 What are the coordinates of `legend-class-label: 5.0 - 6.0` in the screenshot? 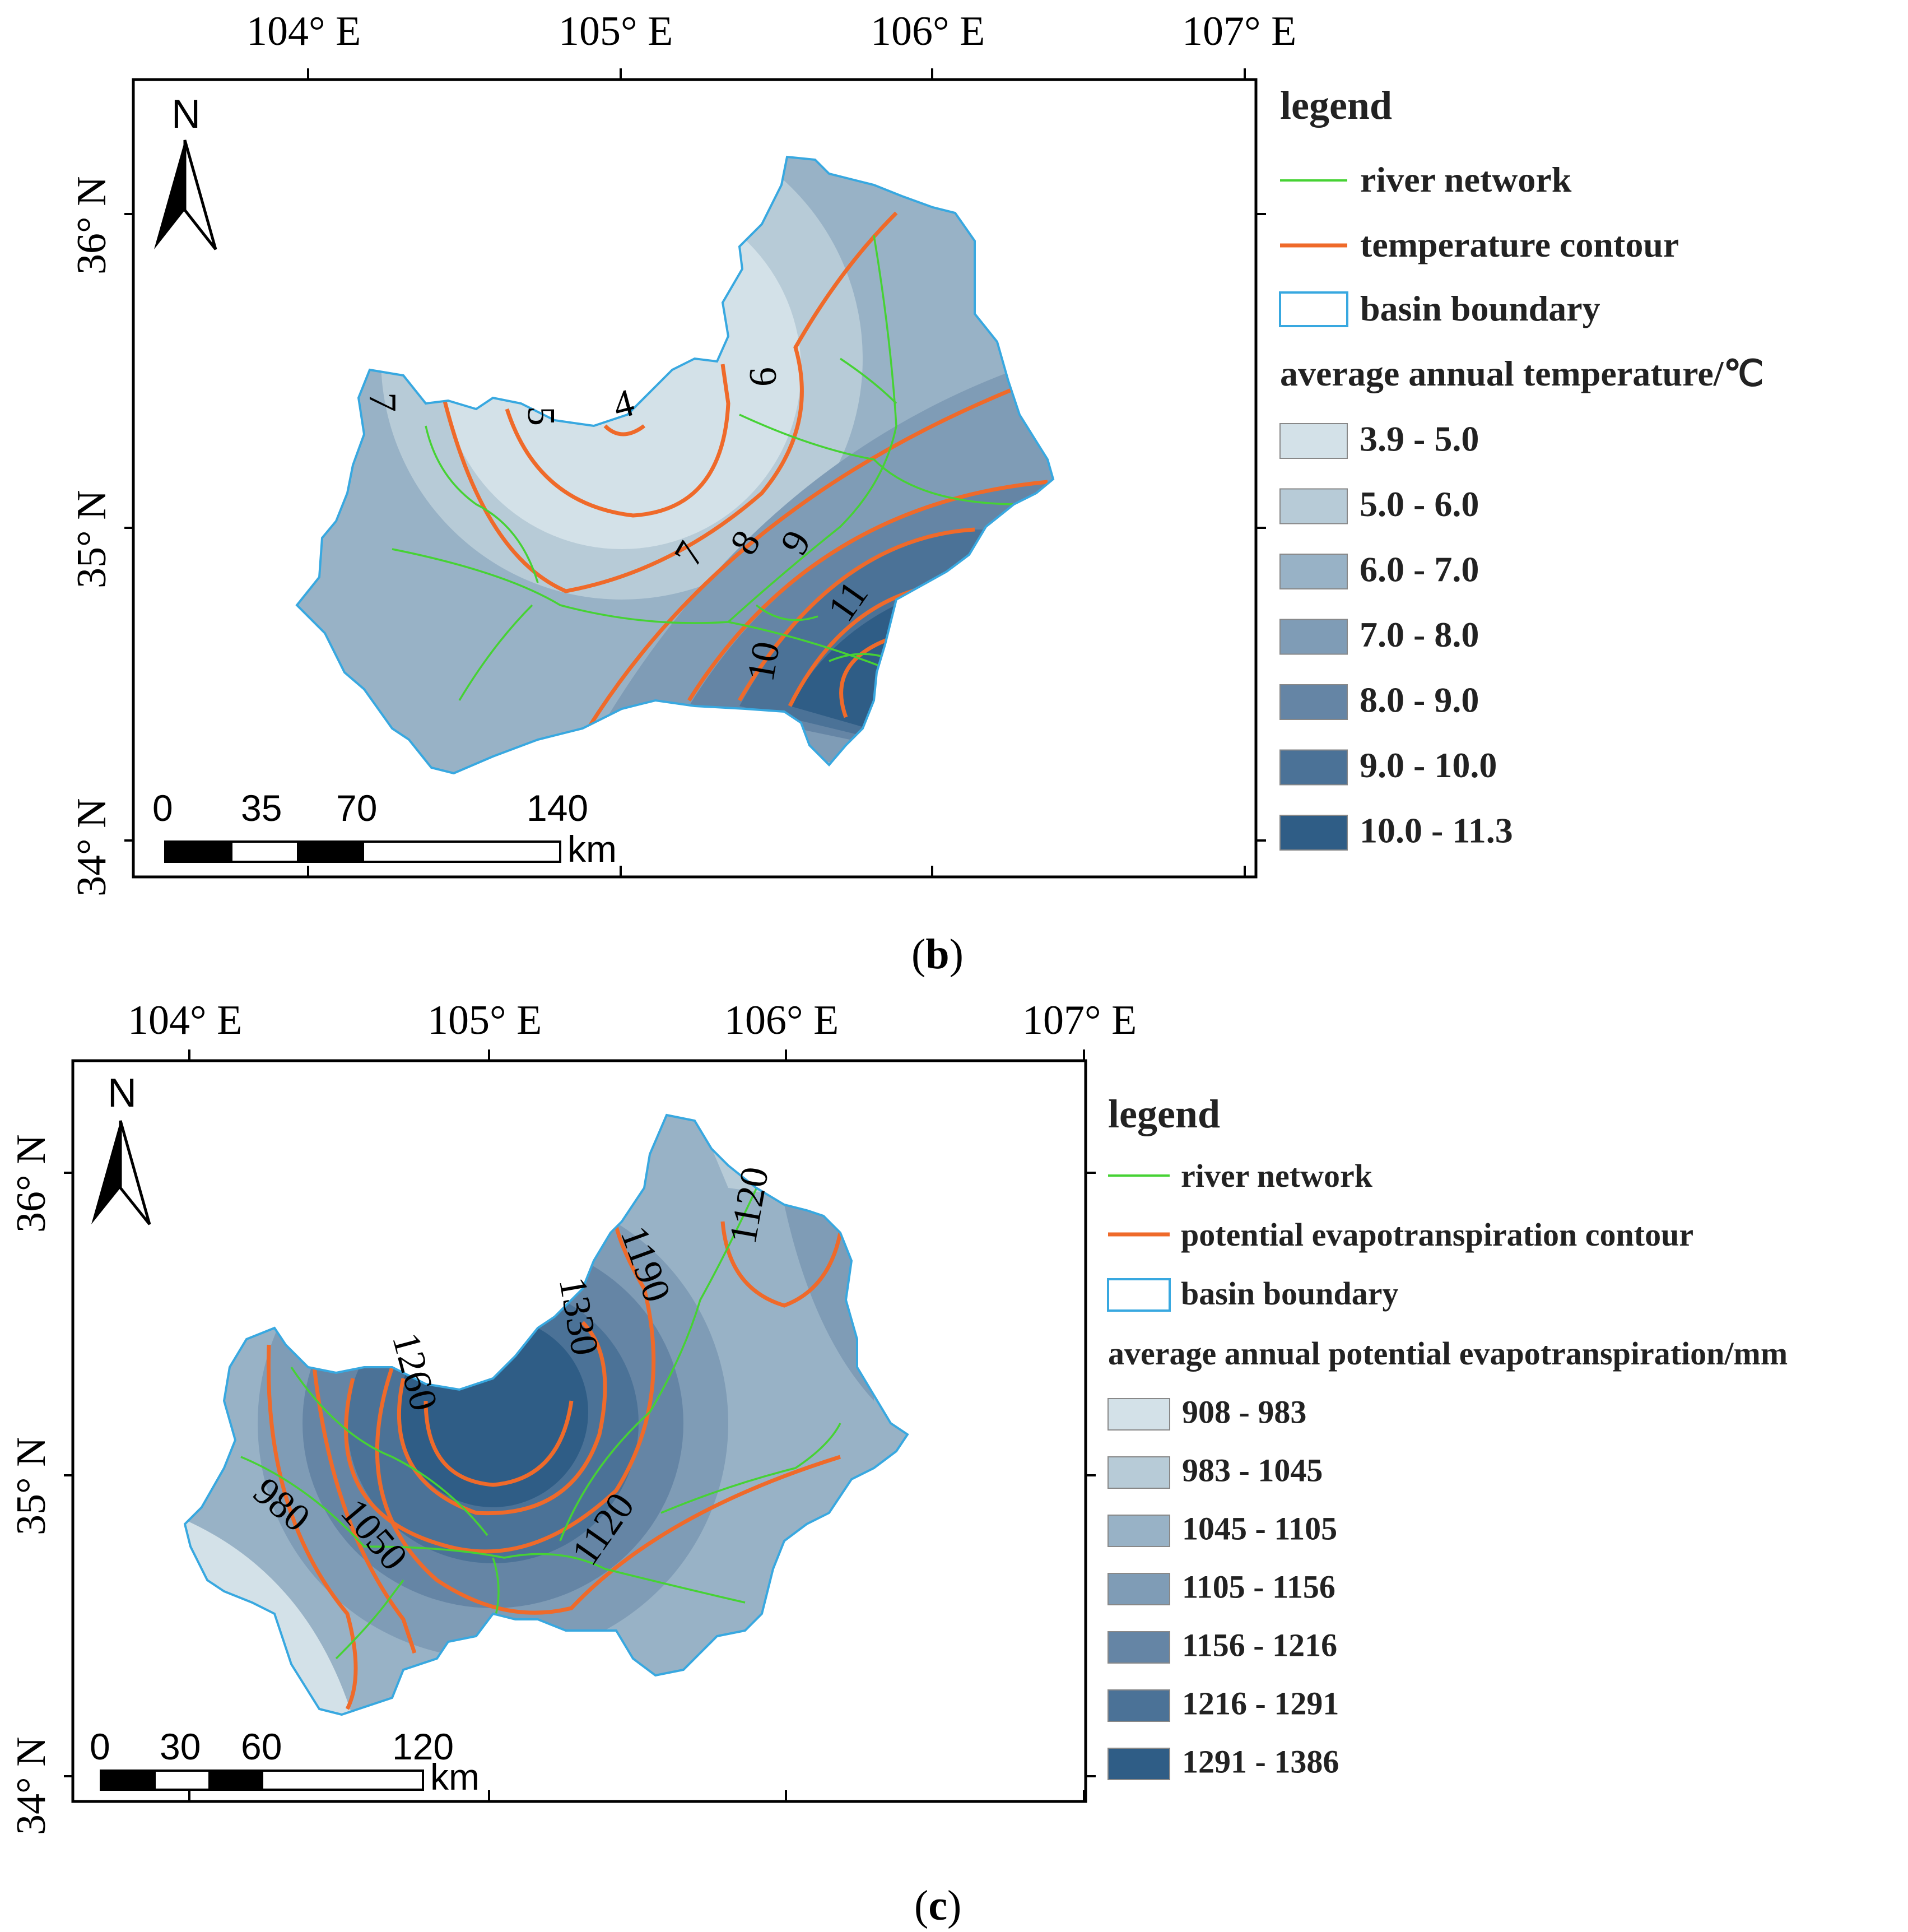 It's located at (1420, 504).